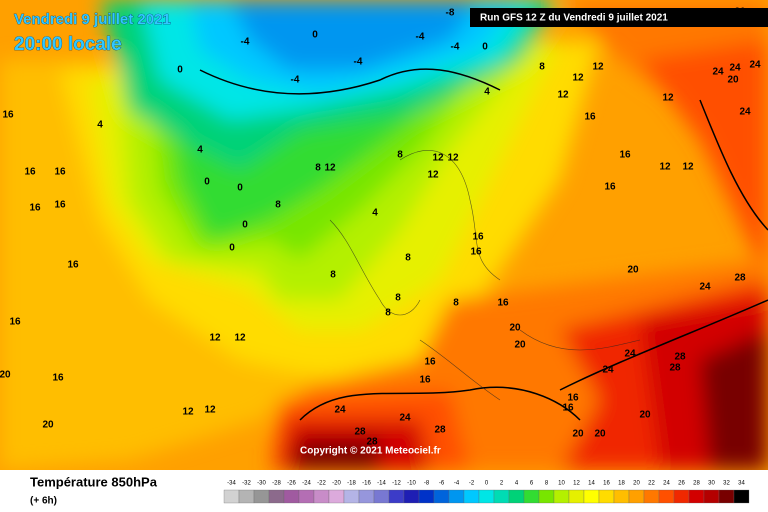  Describe the element at coordinates (351, 484) in the screenshot. I see `scale-label: -18` at that location.